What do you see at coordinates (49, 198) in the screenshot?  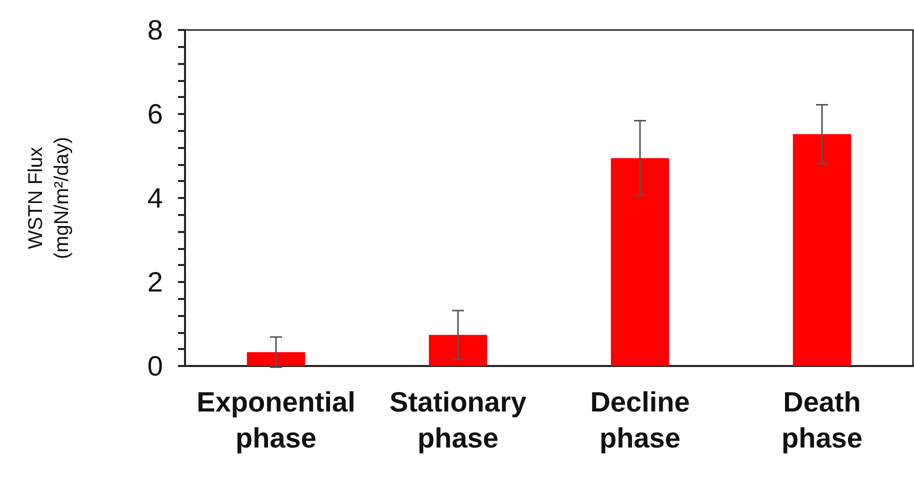 I see `y-axis-title: WSTN Flux (mgN/m²/day)` at bounding box center [49, 198].